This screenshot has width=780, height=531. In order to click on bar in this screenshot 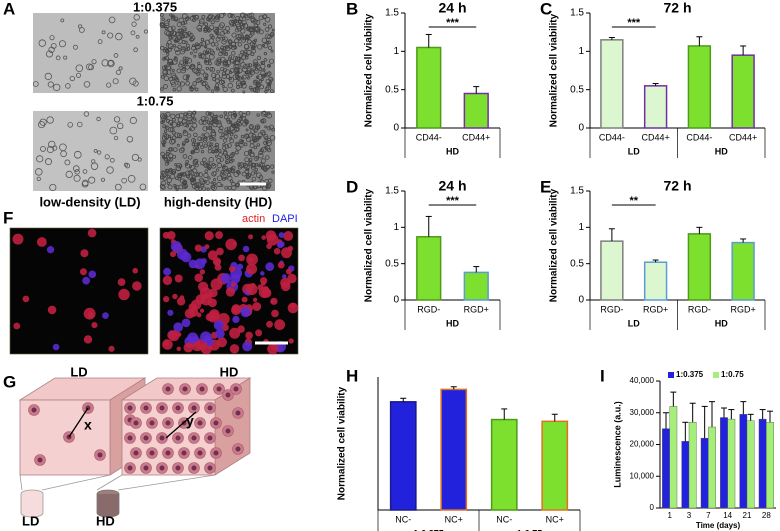, I will do `click(770, 465)`.